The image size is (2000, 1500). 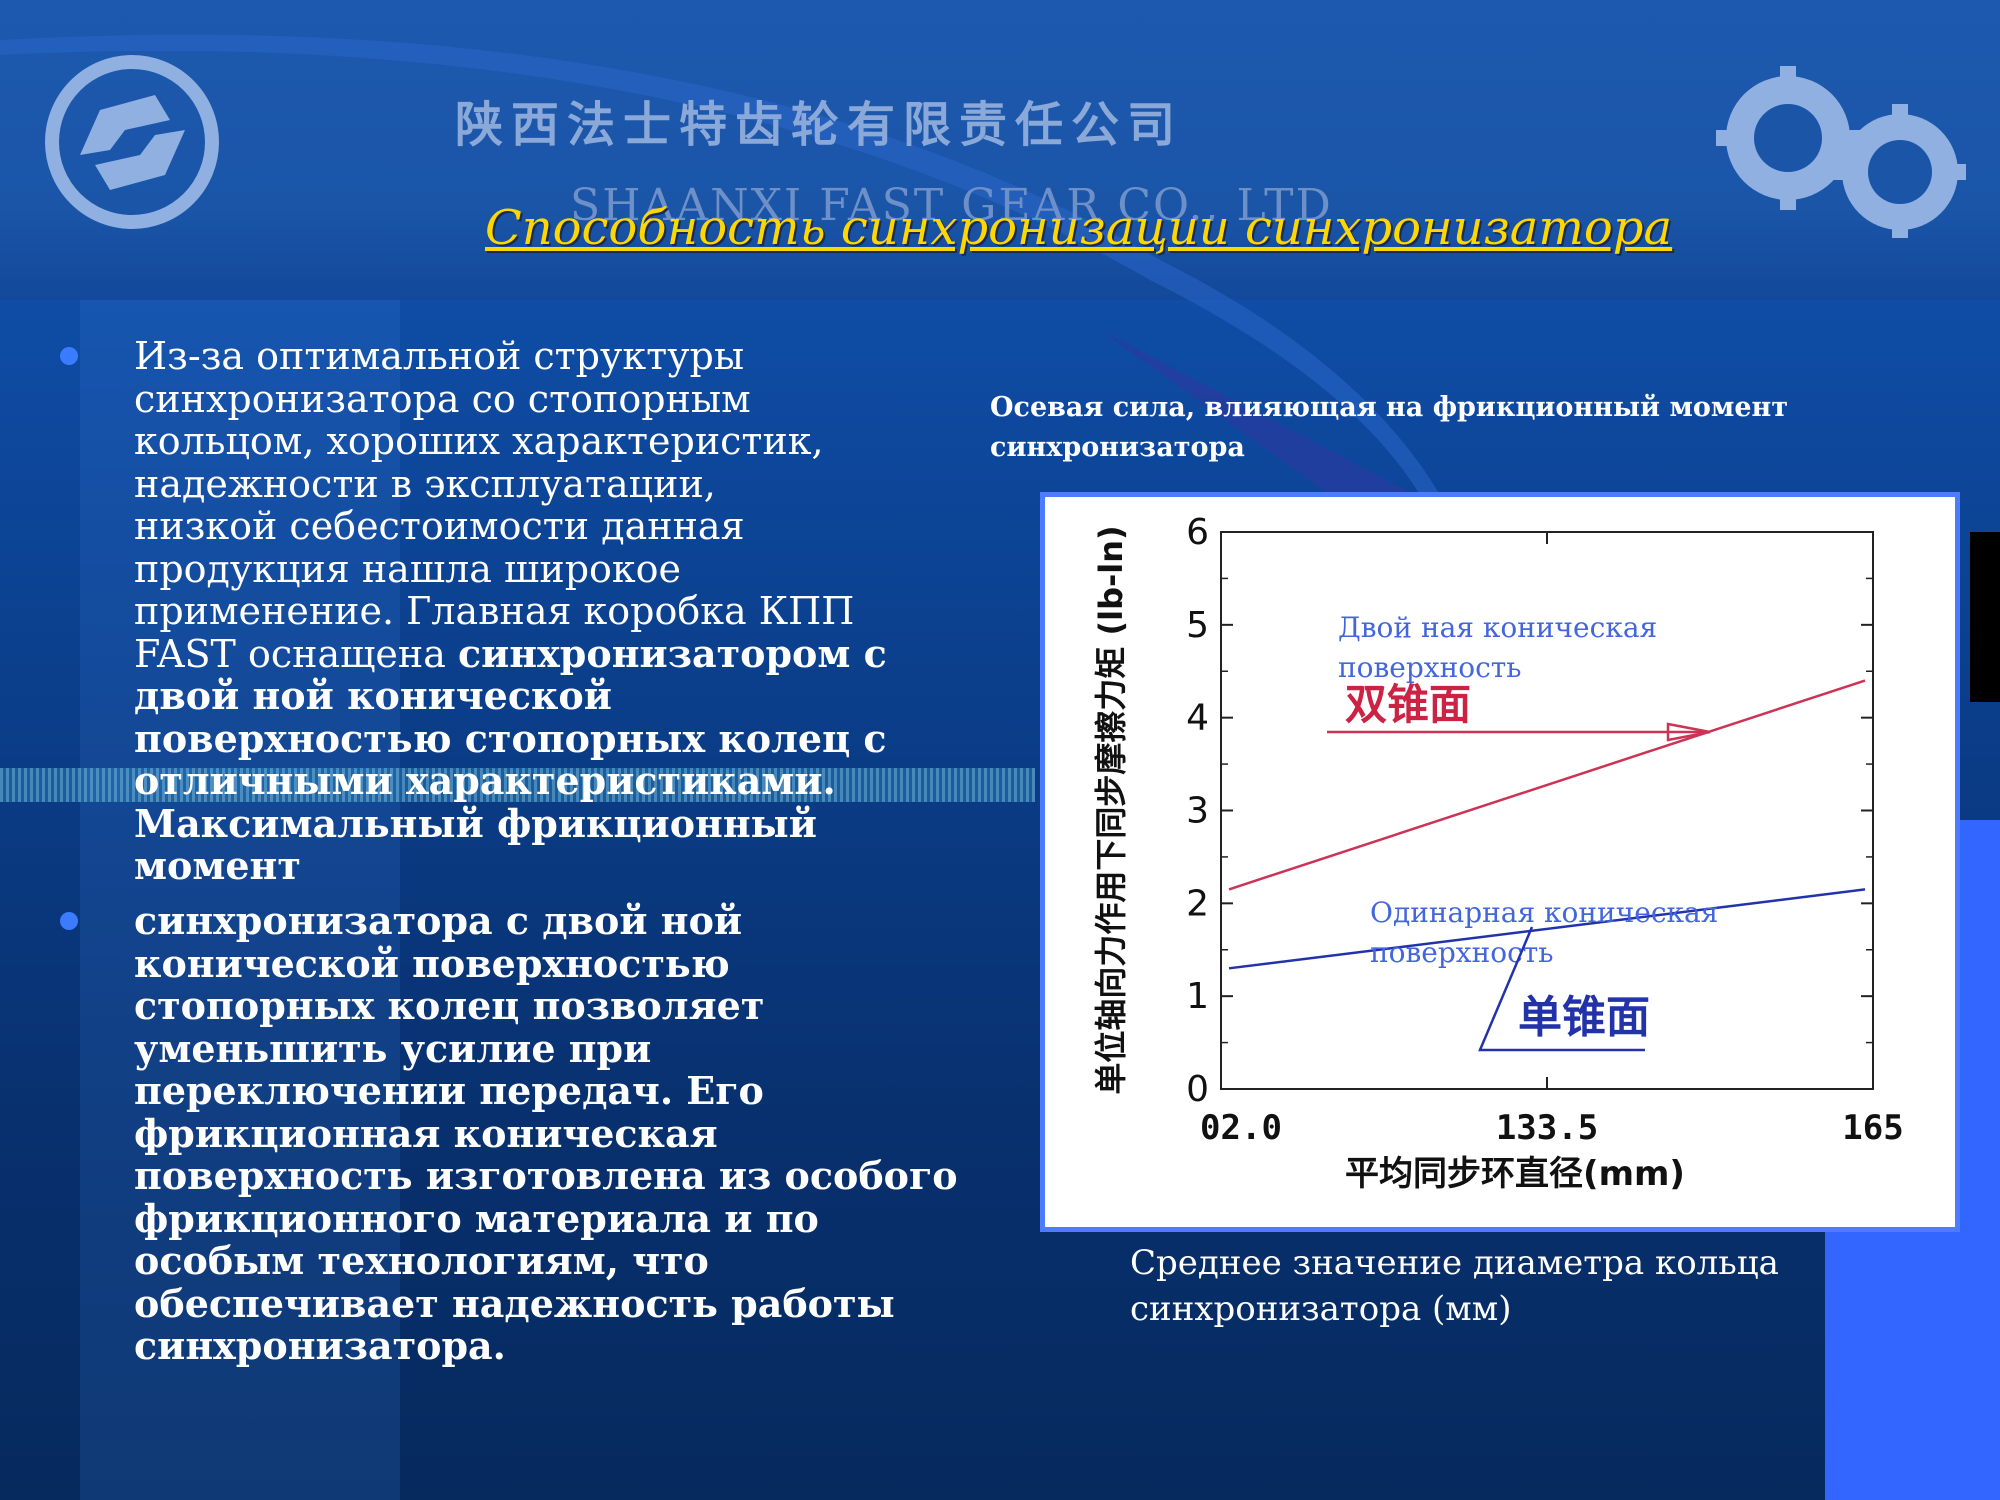 What do you see at coordinates (1117, 447) in the screenshot?
I see `caption-line: синхронизатора` at bounding box center [1117, 447].